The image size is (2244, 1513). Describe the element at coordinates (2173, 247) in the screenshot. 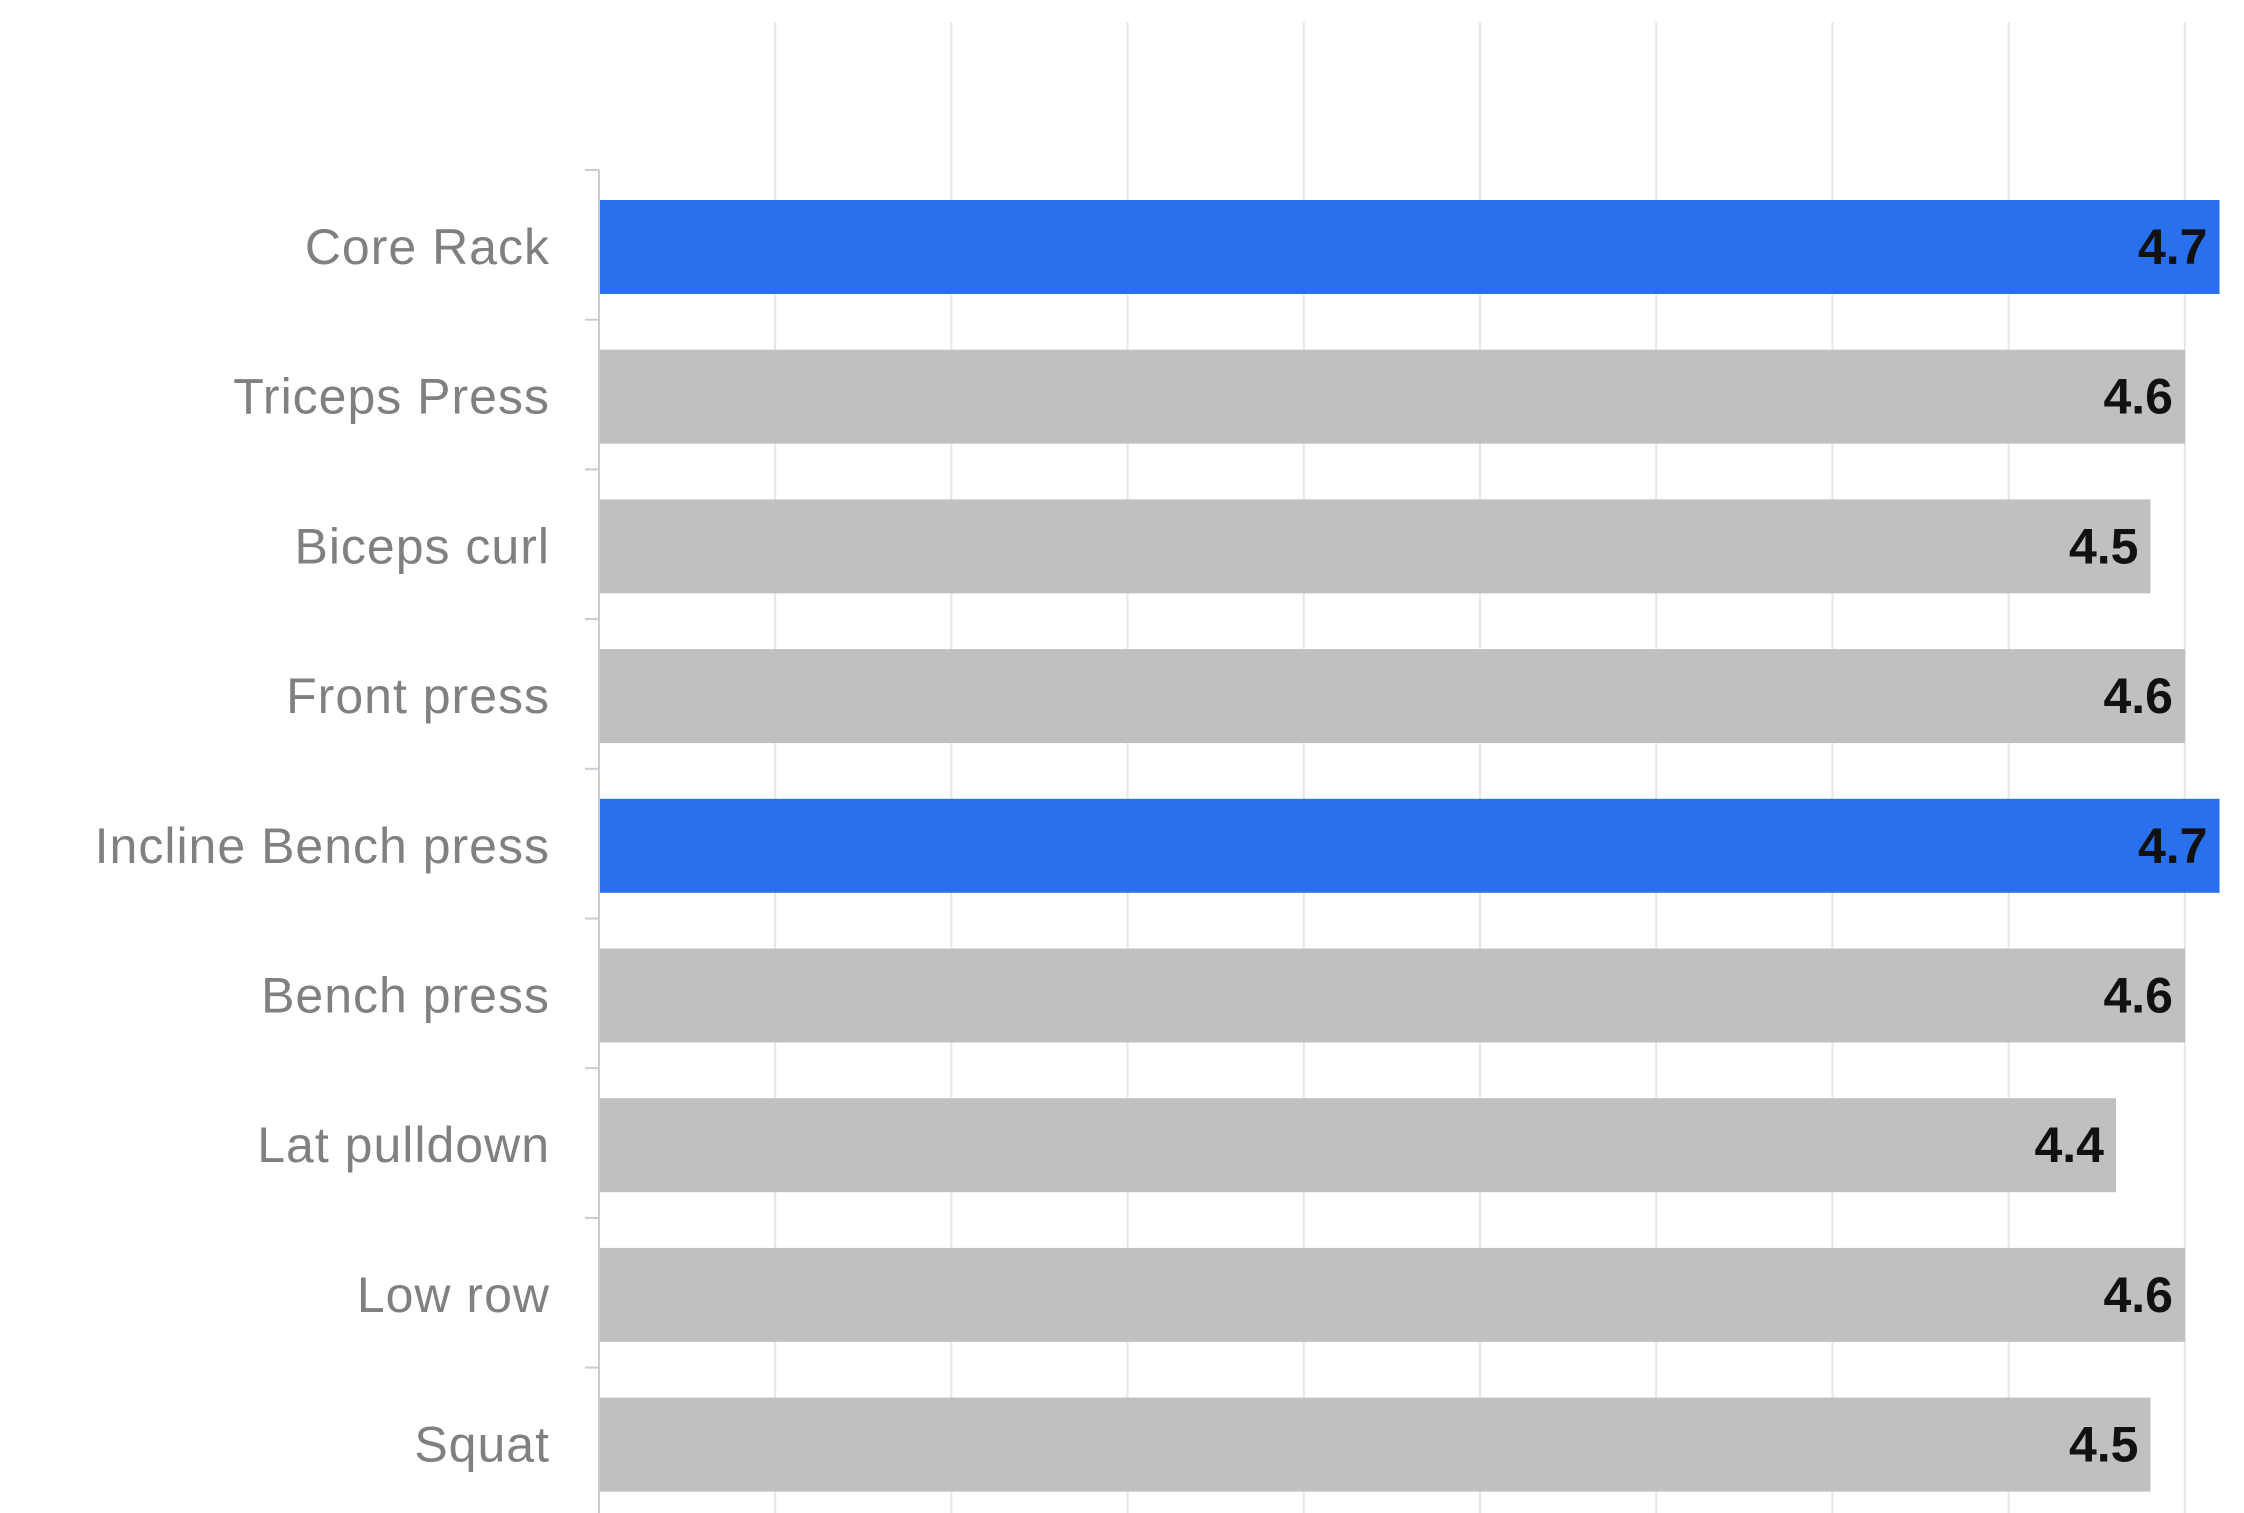

I see `value-label-core-rack: 4.7` at that location.